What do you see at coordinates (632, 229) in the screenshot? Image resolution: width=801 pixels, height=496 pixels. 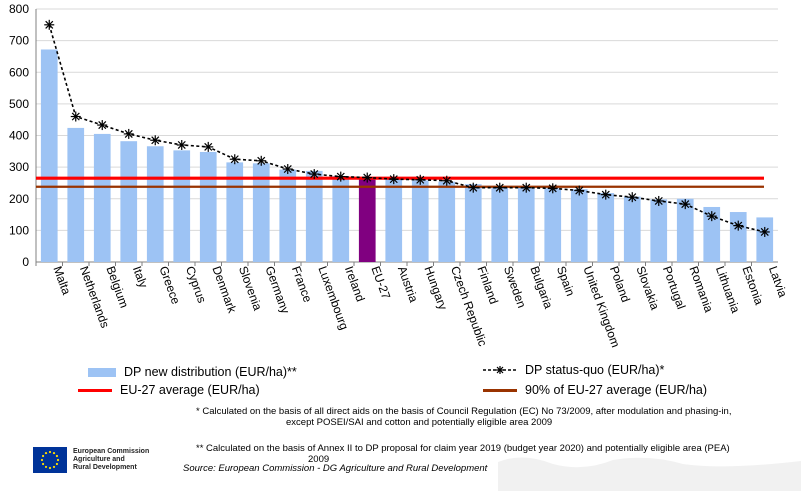 I see `bar-slovakia` at bounding box center [632, 229].